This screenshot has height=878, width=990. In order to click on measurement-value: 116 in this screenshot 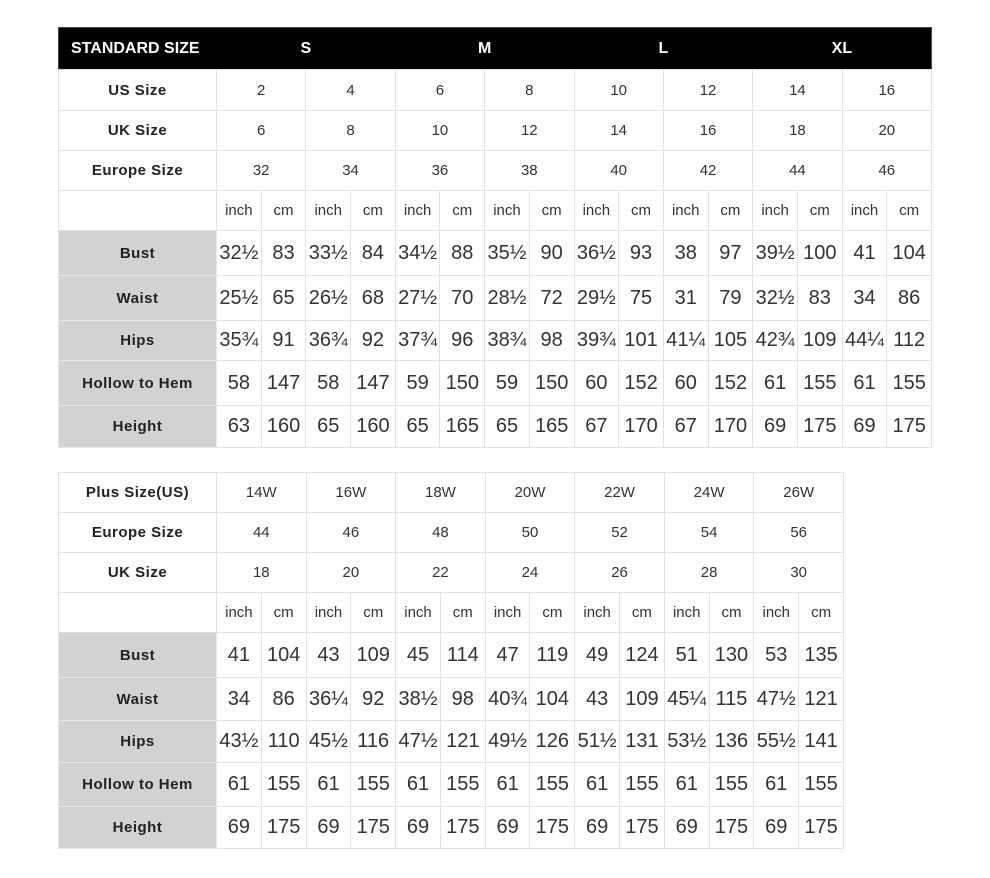, I will do `click(373, 741)`.